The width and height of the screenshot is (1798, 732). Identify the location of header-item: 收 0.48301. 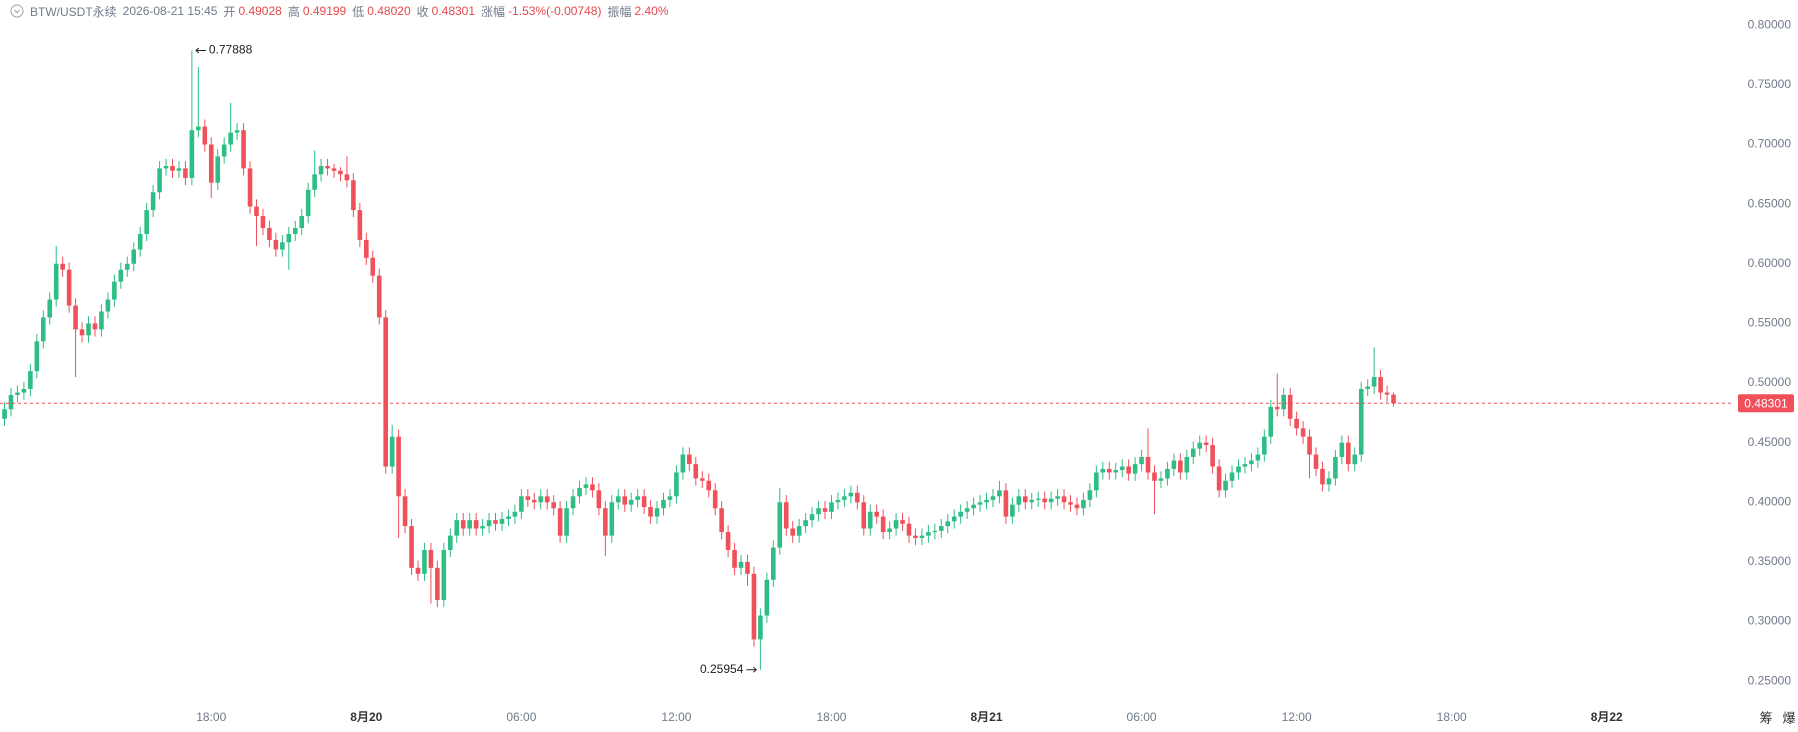
(446, 11).